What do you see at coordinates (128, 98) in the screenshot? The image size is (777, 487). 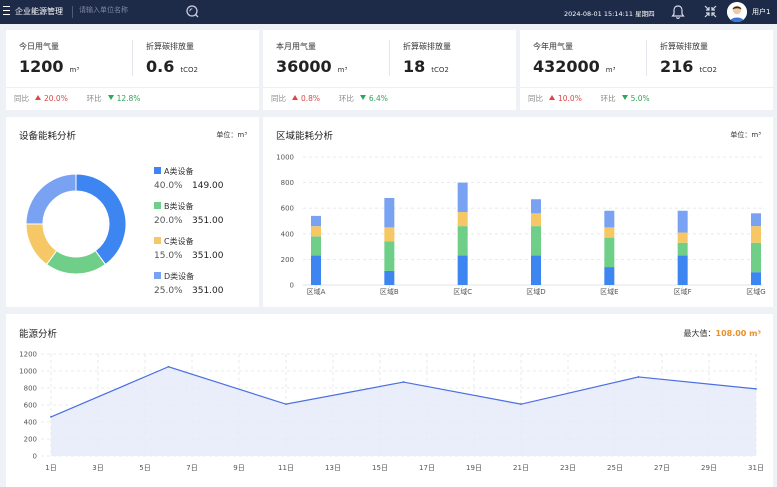 I see `mom-value: 12.8%` at bounding box center [128, 98].